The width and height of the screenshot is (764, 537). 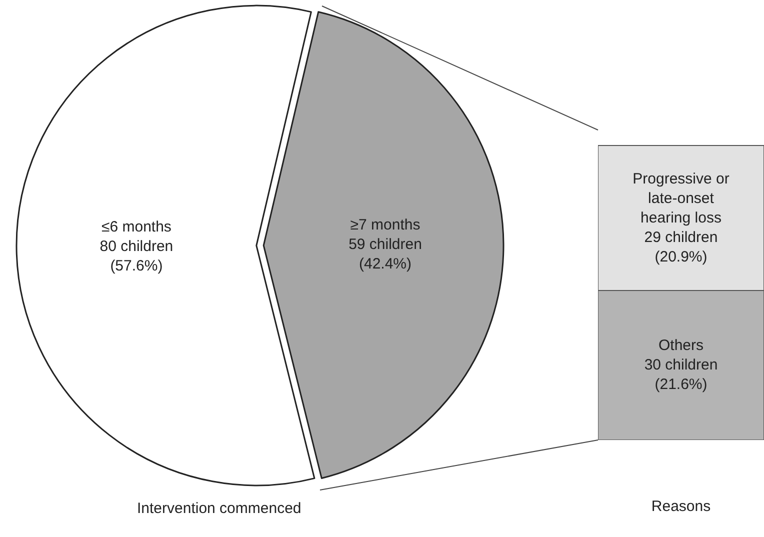 What do you see at coordinates (681, 506) in the screenshot?
I see `x-axis-title: Reasons` at bounding box center [681, 506].